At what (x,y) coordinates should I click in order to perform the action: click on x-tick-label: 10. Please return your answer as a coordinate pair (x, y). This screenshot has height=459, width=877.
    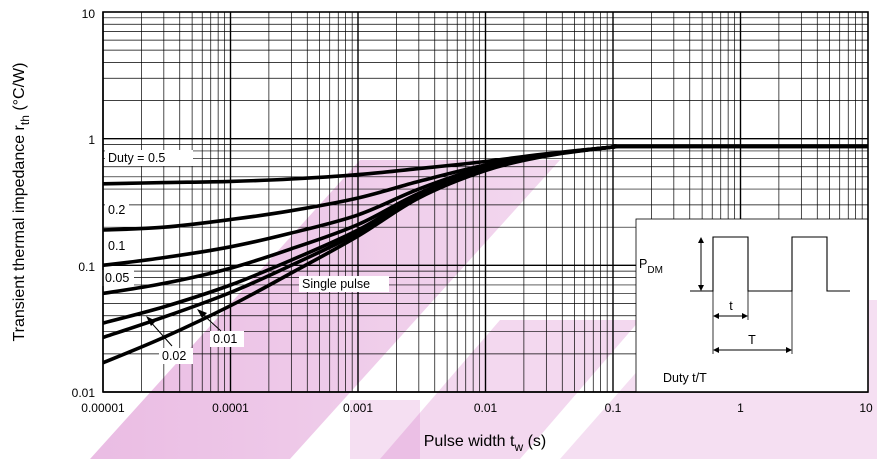
    Looking at the image, I should click on (866, 408).